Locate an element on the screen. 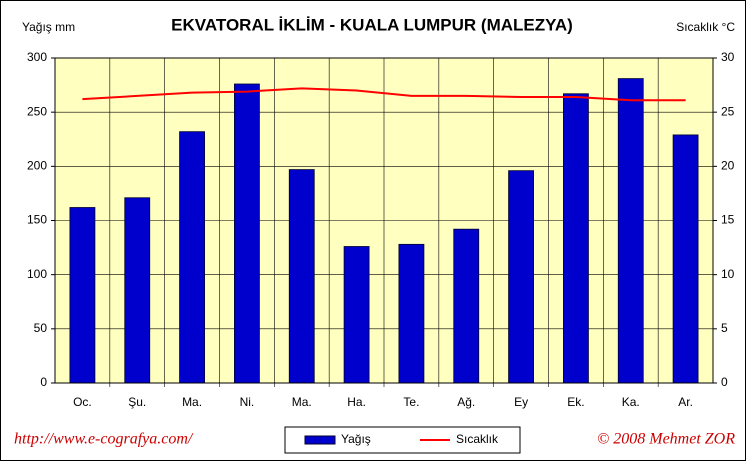 The height and width of the screenshot is (461, 746). y-tick-label: 150 is located at coordinates (37, 220).